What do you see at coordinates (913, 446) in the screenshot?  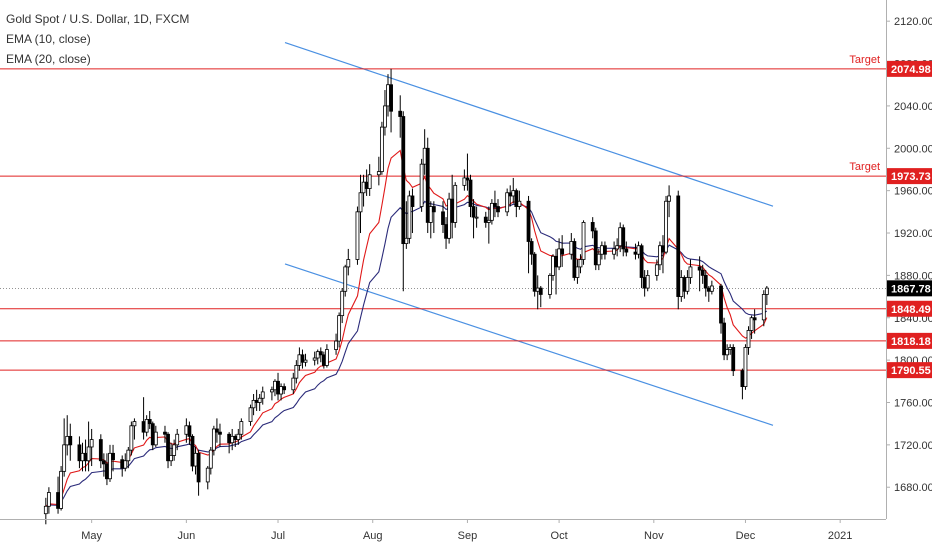 I see `price-tick-label: 1720.00` at bounding box center [913, 446].